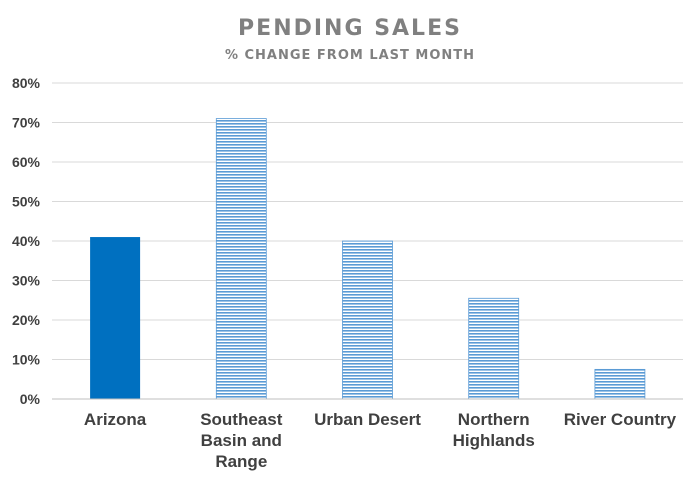 Image resolution: width=700 pixels, height=482 pixels. I want to click on bar-arizona, so click(115, 318).